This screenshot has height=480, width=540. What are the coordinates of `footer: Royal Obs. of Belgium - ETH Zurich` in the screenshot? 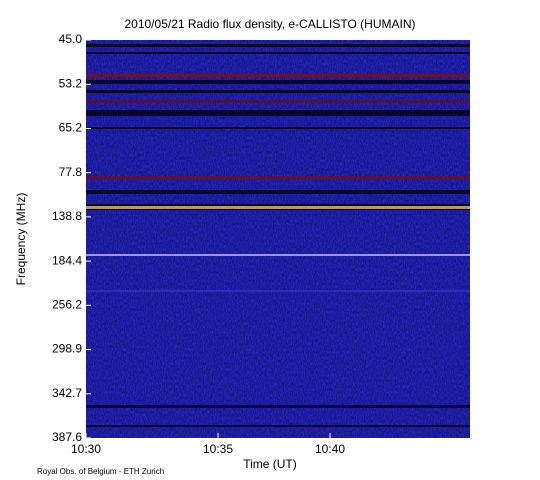 It's located at (100, 471).